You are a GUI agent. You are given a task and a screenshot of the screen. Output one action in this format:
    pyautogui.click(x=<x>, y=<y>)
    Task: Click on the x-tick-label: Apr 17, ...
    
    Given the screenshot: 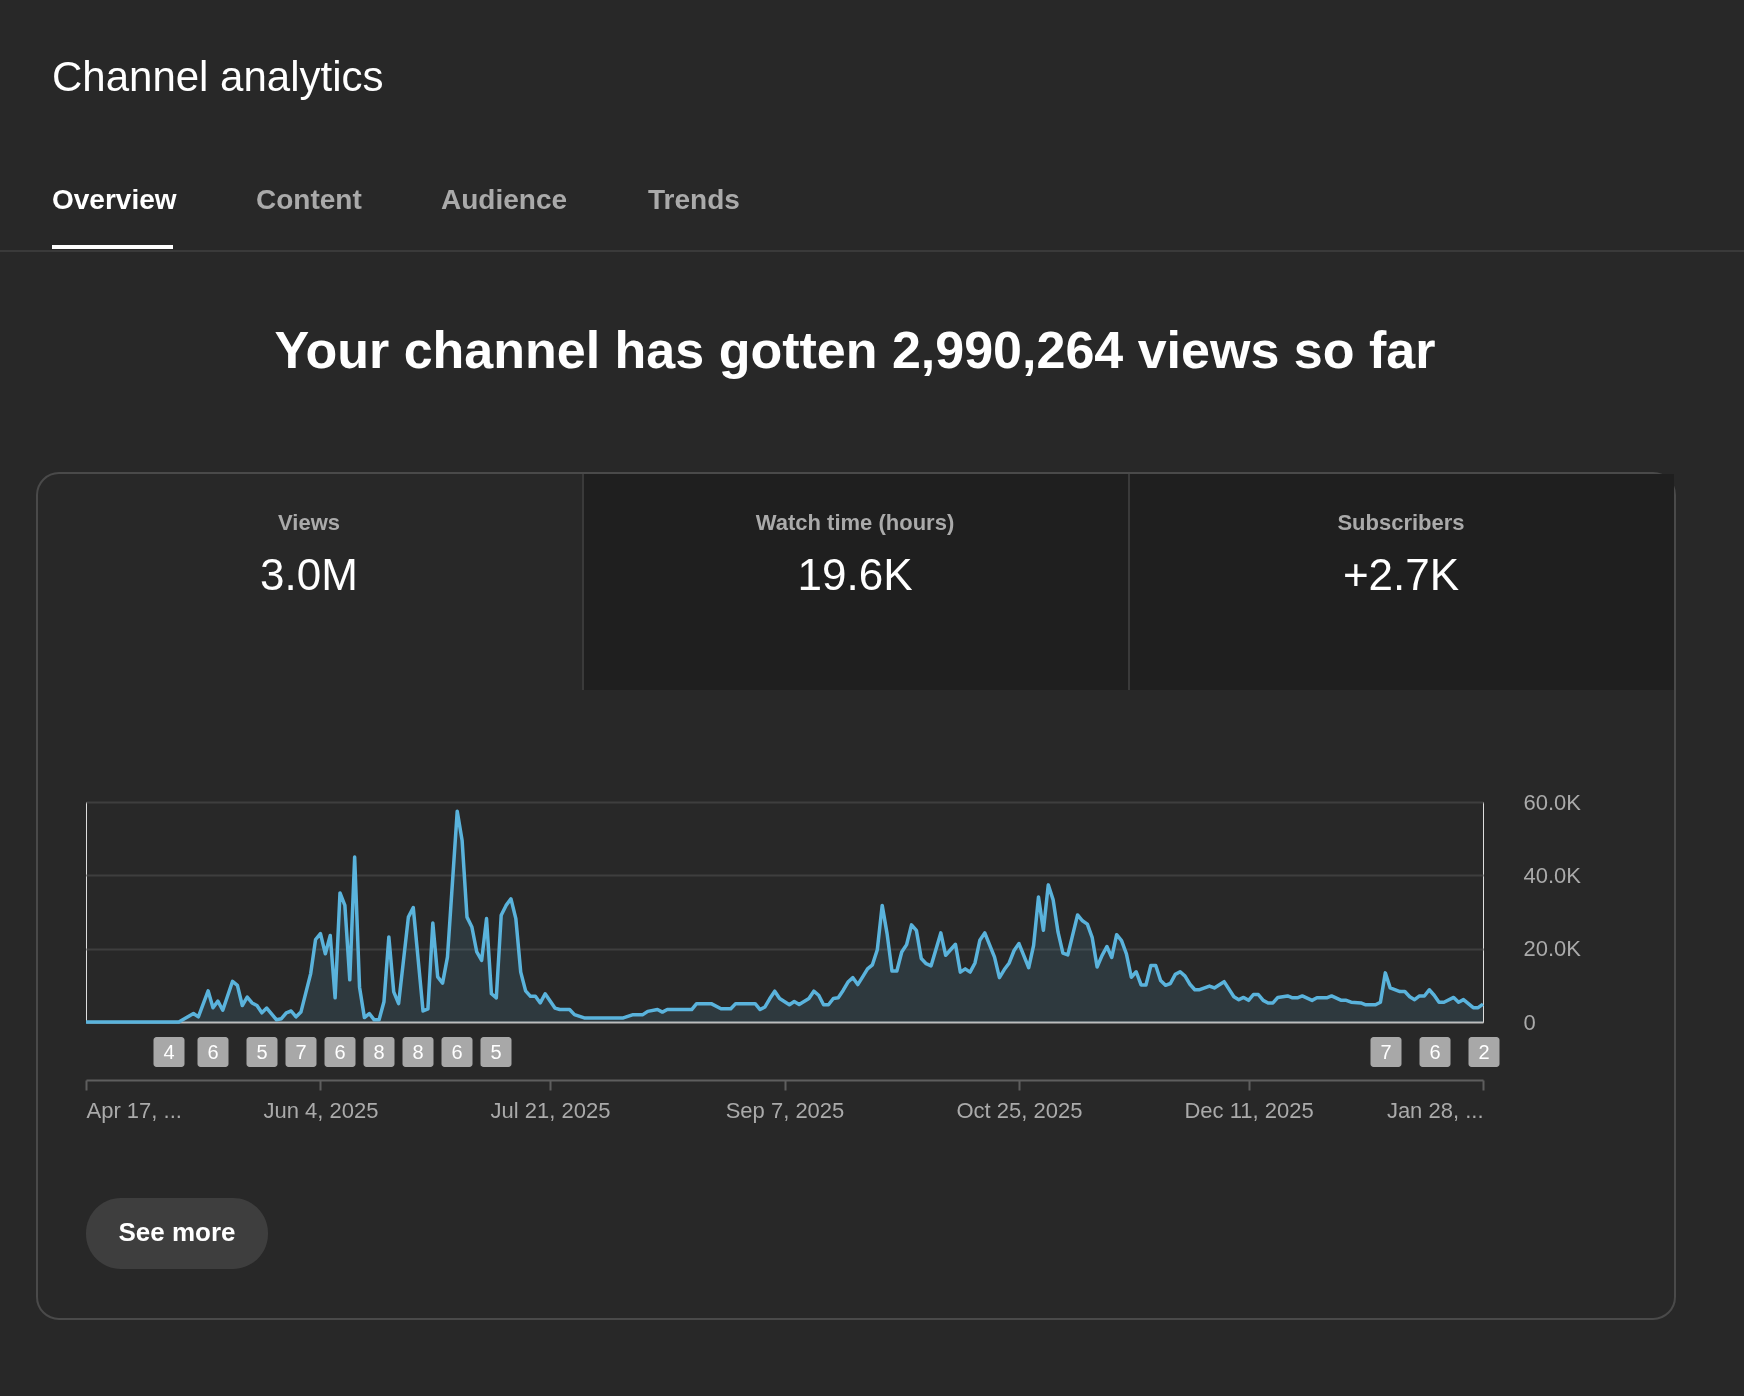 What is the action you would take?
    pyautogui.click(x=134, y=1110)
    